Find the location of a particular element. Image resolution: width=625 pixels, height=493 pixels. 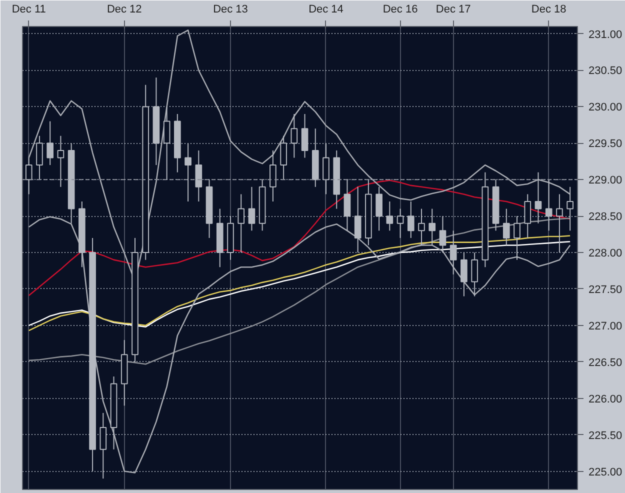

y-tick-label: 225.50 is located at coordinates (605, 436).